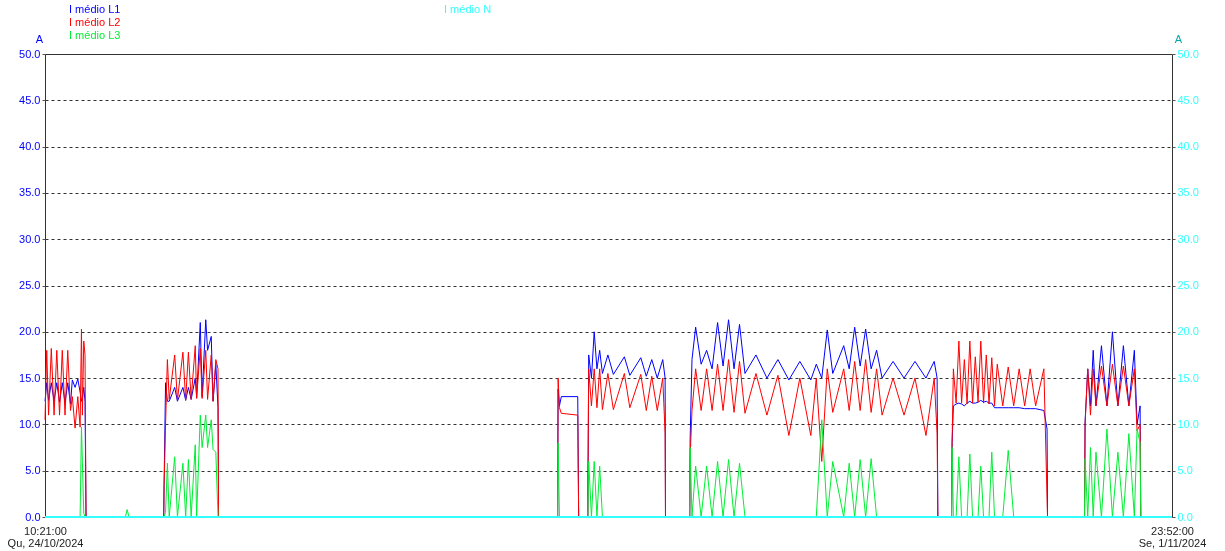 Image resolution: width=1225 pixels, height=551 pixels. What do you see at coordinates (45, 536) in the screenshot?
I see `x-tick-label: 10:21:00 Qu, 24/10/2024` at bounding box center [45, 536].